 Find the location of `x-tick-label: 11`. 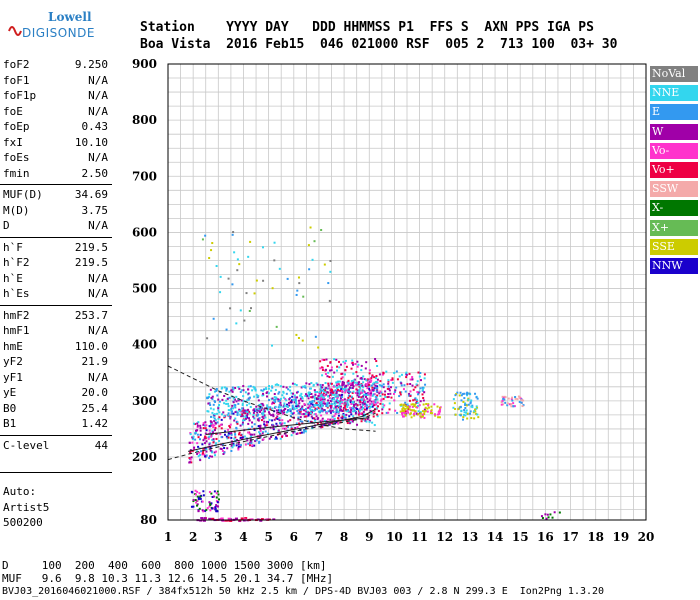

x-tick-label: 11 is located at coordinates (419, 537).